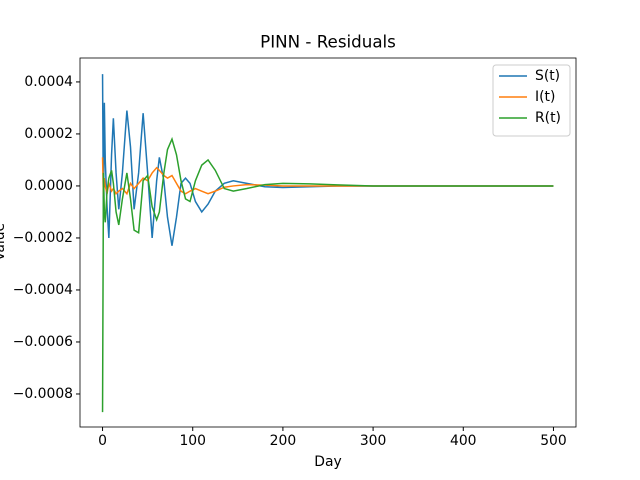 This screenshot has height=480, width=640. What do you see at coordinates (328, 42) in the screenshot?
I see `chart-title: PINN - Residuals` at bounding box center [328, 42].